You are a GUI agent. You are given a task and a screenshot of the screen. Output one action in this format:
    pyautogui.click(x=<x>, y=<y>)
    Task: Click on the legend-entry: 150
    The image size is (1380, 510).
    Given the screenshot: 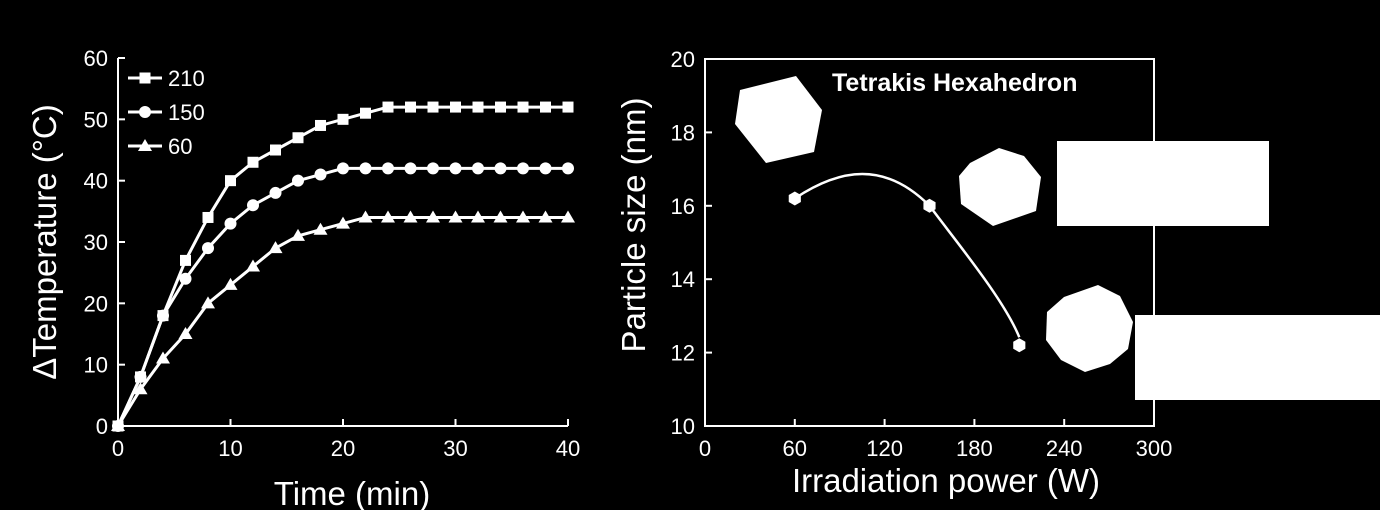 What is the action you would take?
    pyautogui.click(x=166, y=112)
    